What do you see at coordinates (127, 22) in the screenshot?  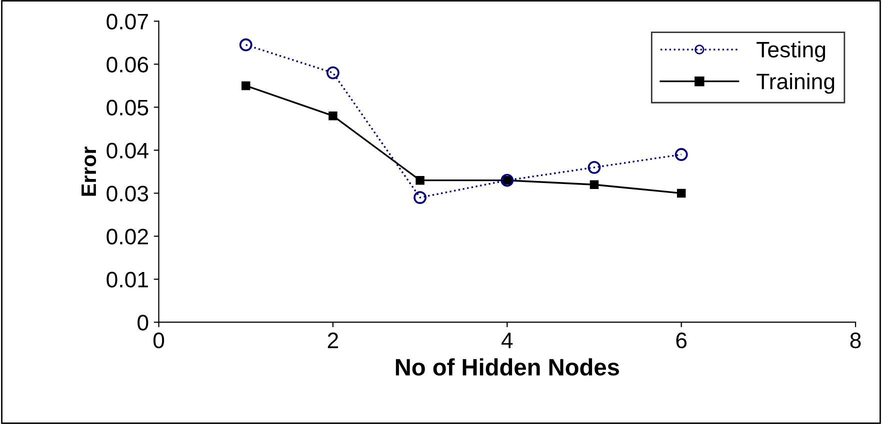 I see `y-tick-label: 0.07` at bounding box center [127, 22].